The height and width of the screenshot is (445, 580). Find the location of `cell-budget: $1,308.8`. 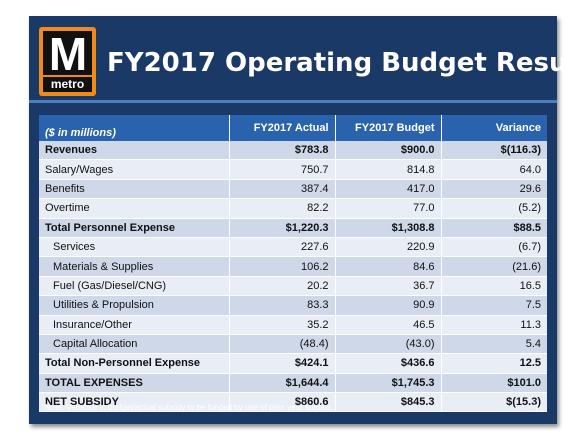

cell-budget: $1,308.8 is located at coordinates (388, 228).